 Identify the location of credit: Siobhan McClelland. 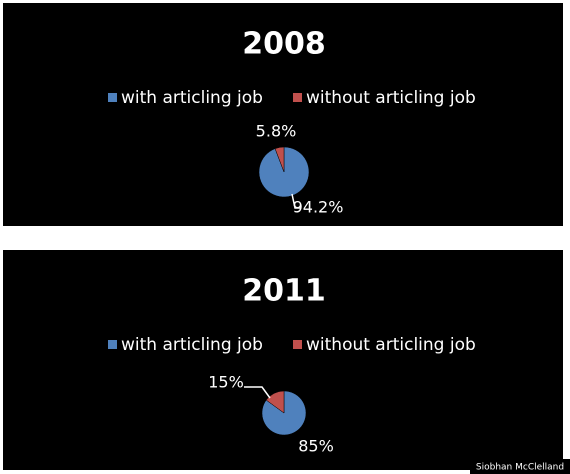
(520, 468).